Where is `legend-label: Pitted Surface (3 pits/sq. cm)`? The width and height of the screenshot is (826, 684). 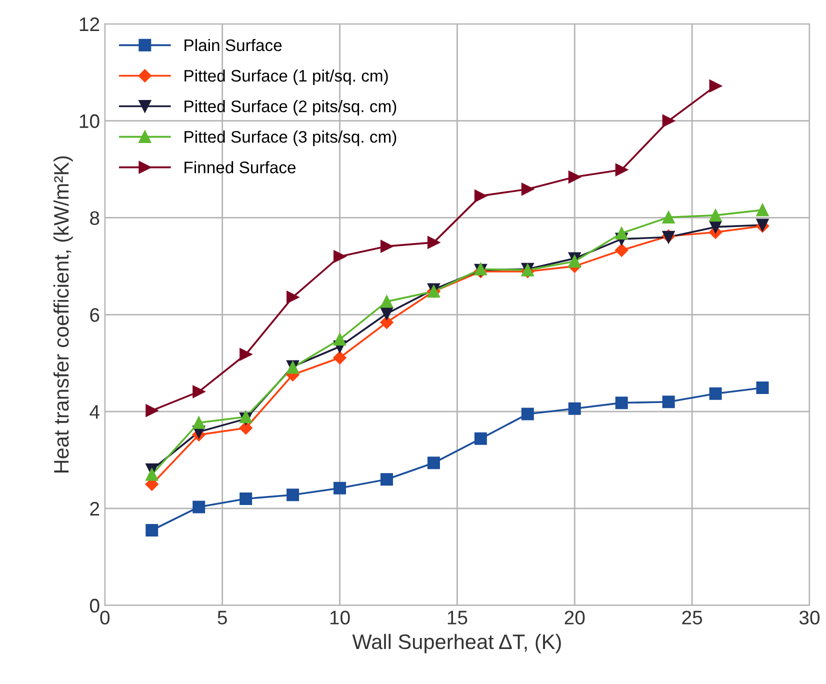 legend-label: Pitted Surface (3 pits/sq. cm) is located at coordinates (290, 138).